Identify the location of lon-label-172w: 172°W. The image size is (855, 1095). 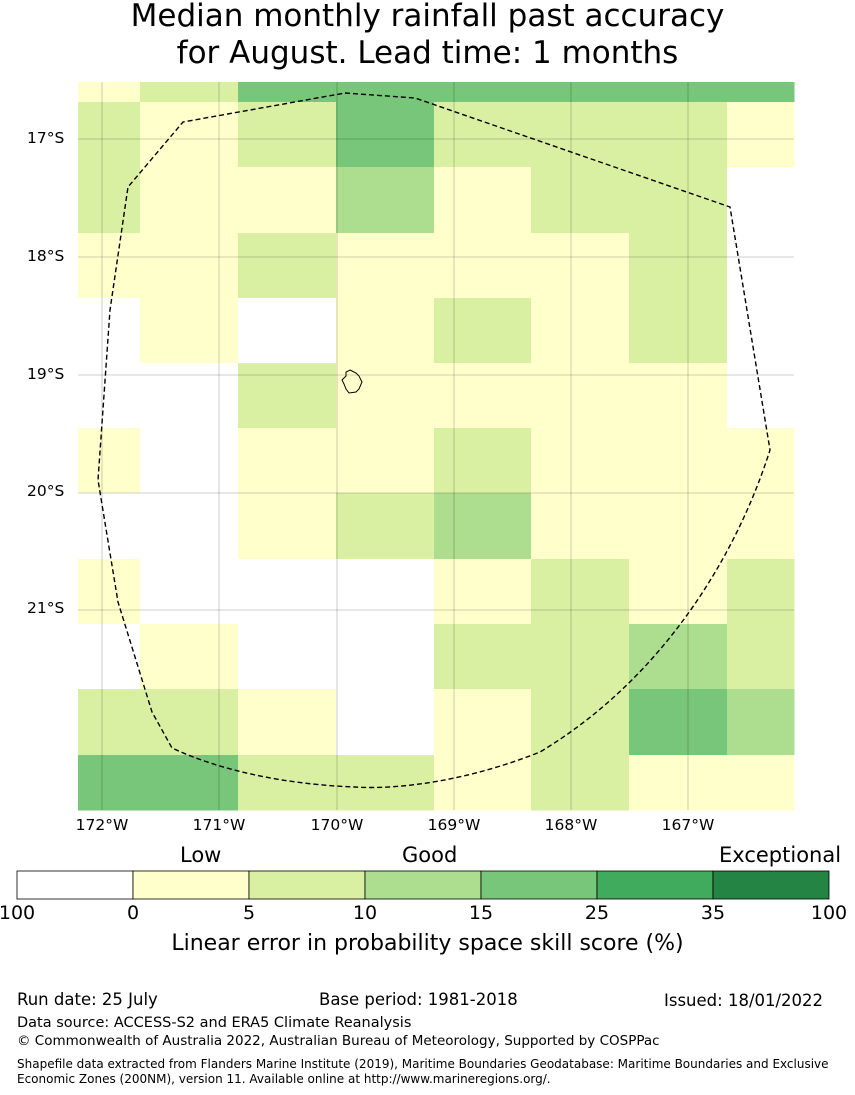
(102, 825).